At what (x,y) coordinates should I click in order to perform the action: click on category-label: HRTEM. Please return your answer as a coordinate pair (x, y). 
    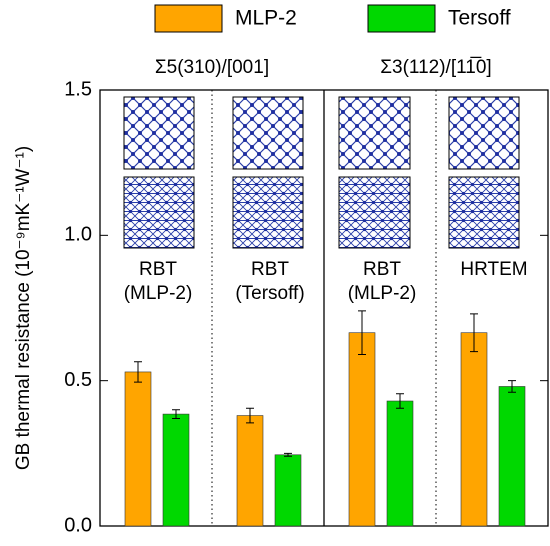
    Looking at the image, I should click on (493, 269).